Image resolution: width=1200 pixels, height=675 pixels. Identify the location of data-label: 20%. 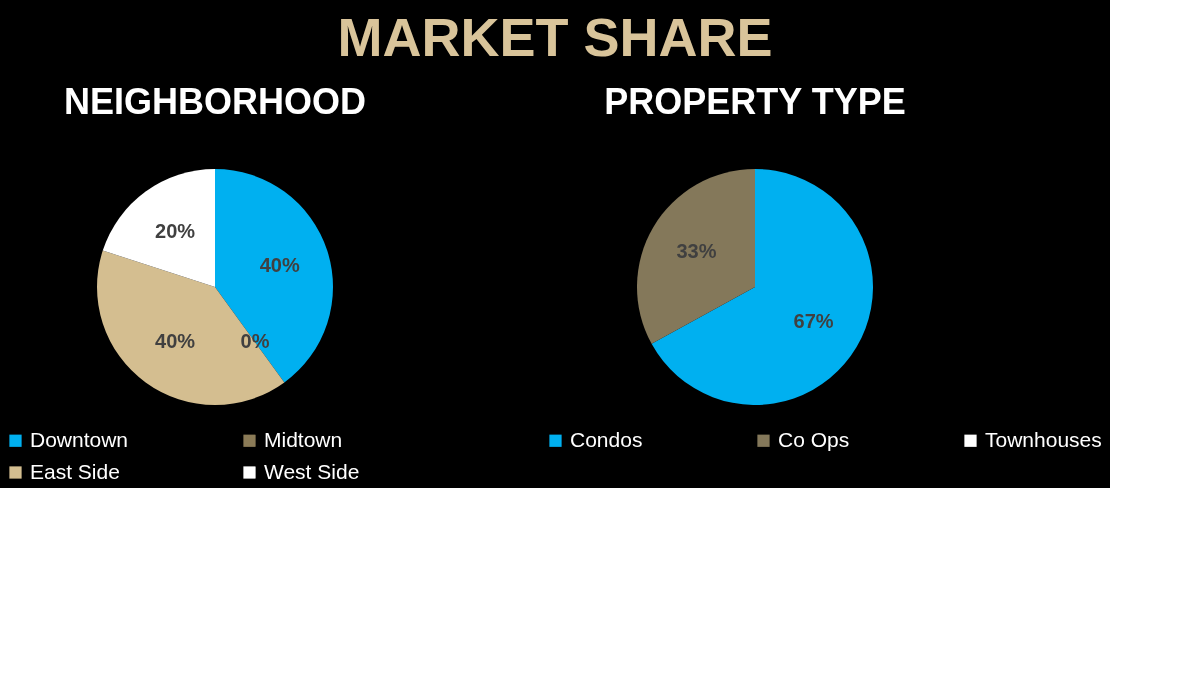
(175, 230).